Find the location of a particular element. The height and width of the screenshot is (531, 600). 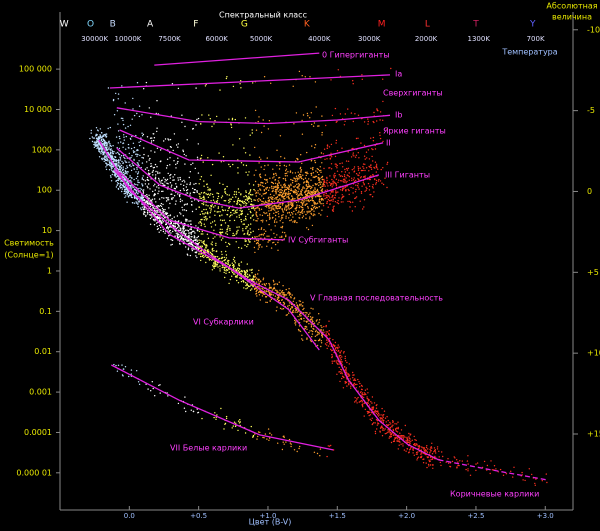

y-tick-label: 0.001 is located at coordinates (40, 392).